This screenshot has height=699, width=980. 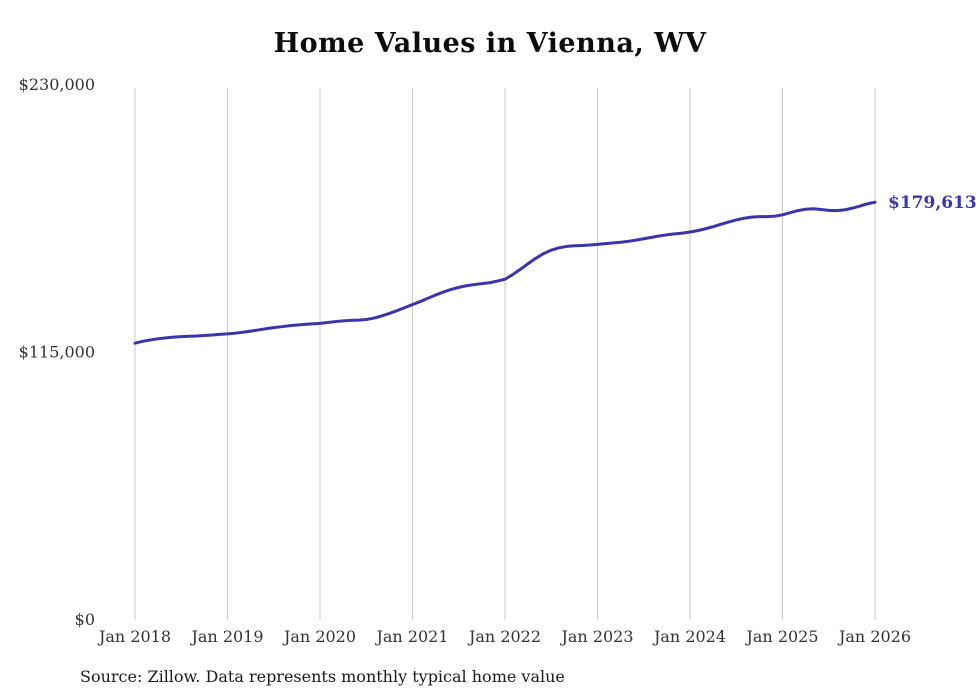 What do you see at coordinates (596, 636) in the screenshot?
I see `x-tick-label: Jan 2023` at bounding box center [596, 636].